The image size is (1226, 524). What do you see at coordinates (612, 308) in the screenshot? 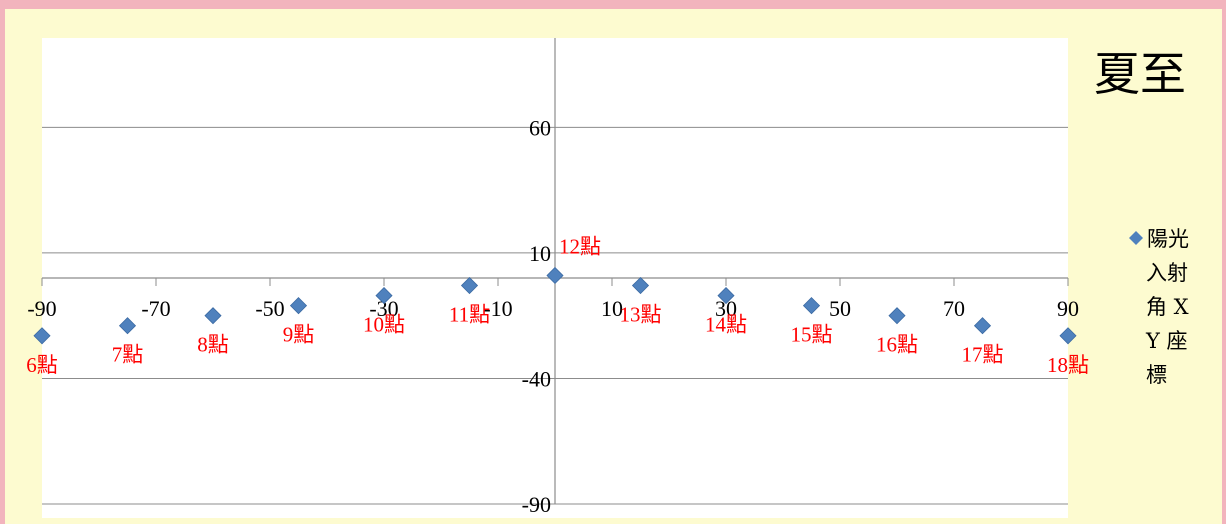
I see `x-tick-label: 10` at bounding box center [612, 308].